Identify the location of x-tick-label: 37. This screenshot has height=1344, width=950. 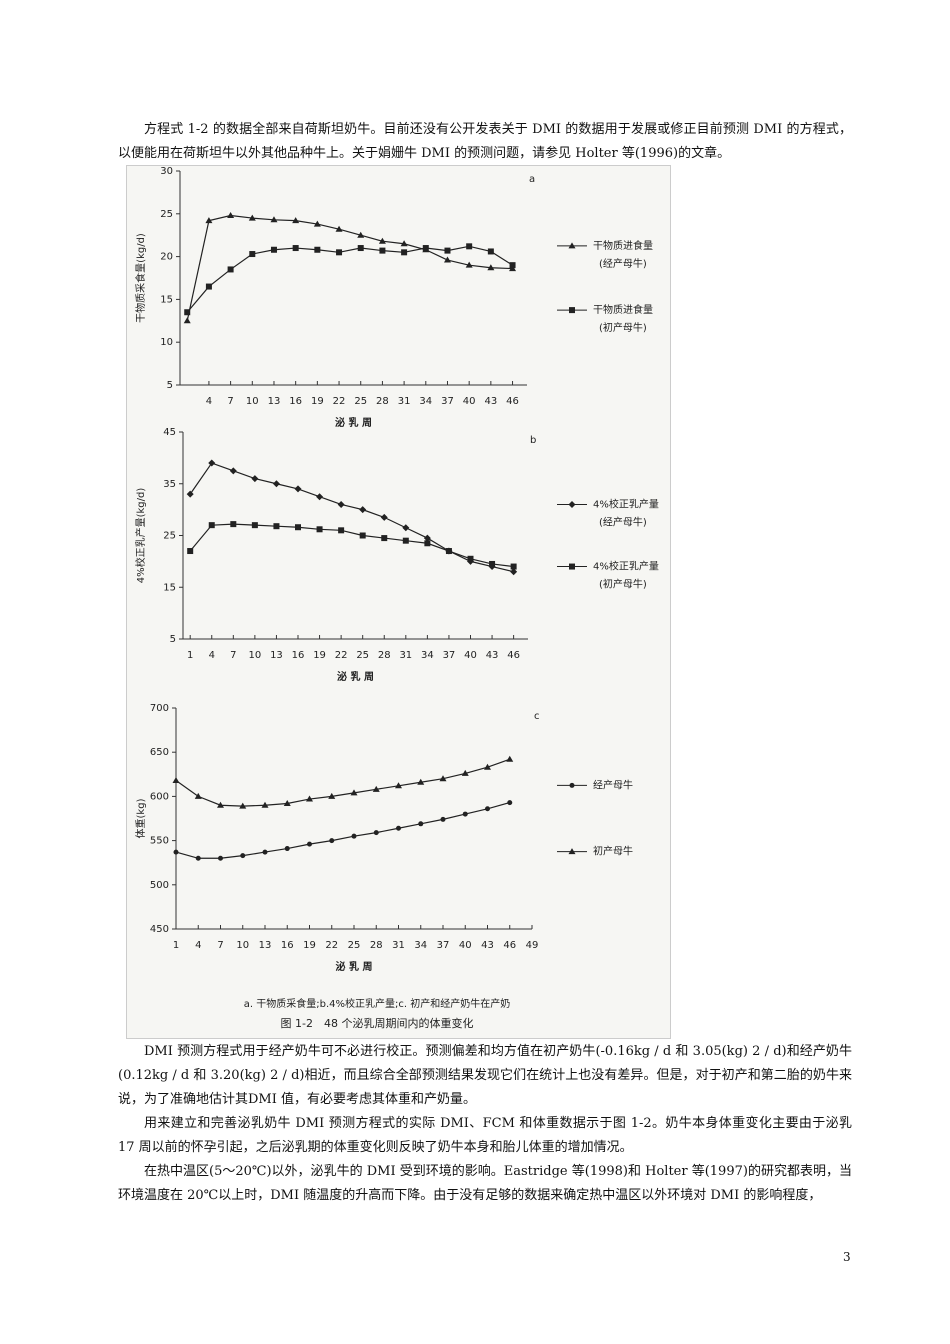
(443, 945).